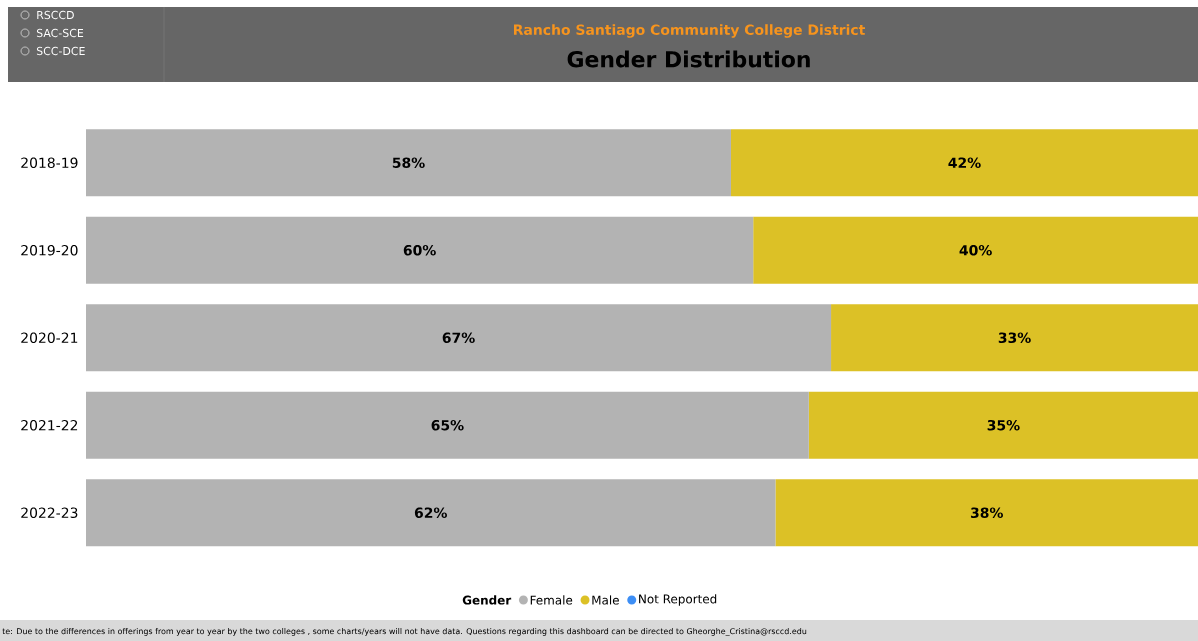 The width and height of the screenshot is (1198, 641). What do you see at coordinates (689, 31) in the screenshot?
I see `chart-title: Rancho Santiago Community College District` at bounding box center [689, 31].